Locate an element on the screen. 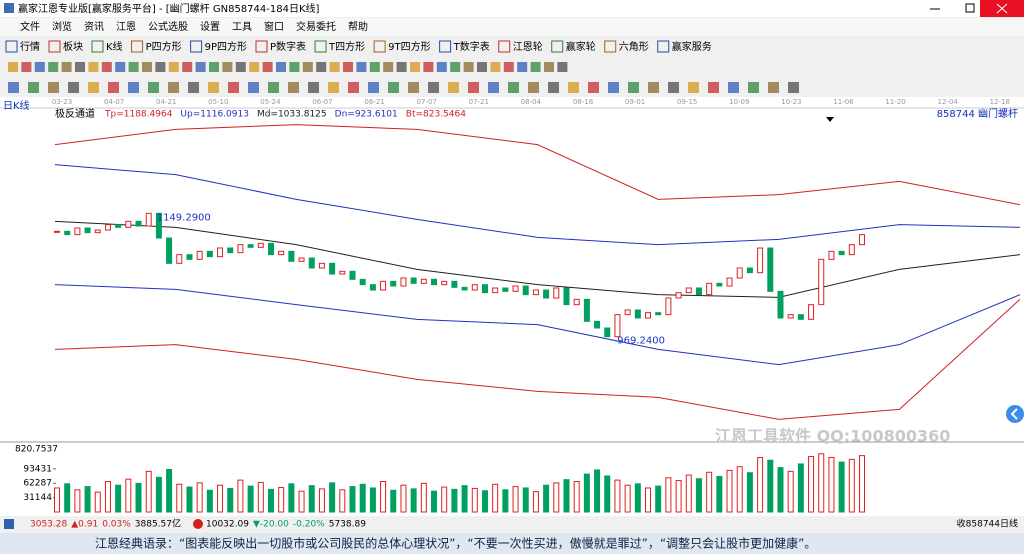 This screenshot has height=554, width=1024. side-button is located at coordinates (1015, 414).